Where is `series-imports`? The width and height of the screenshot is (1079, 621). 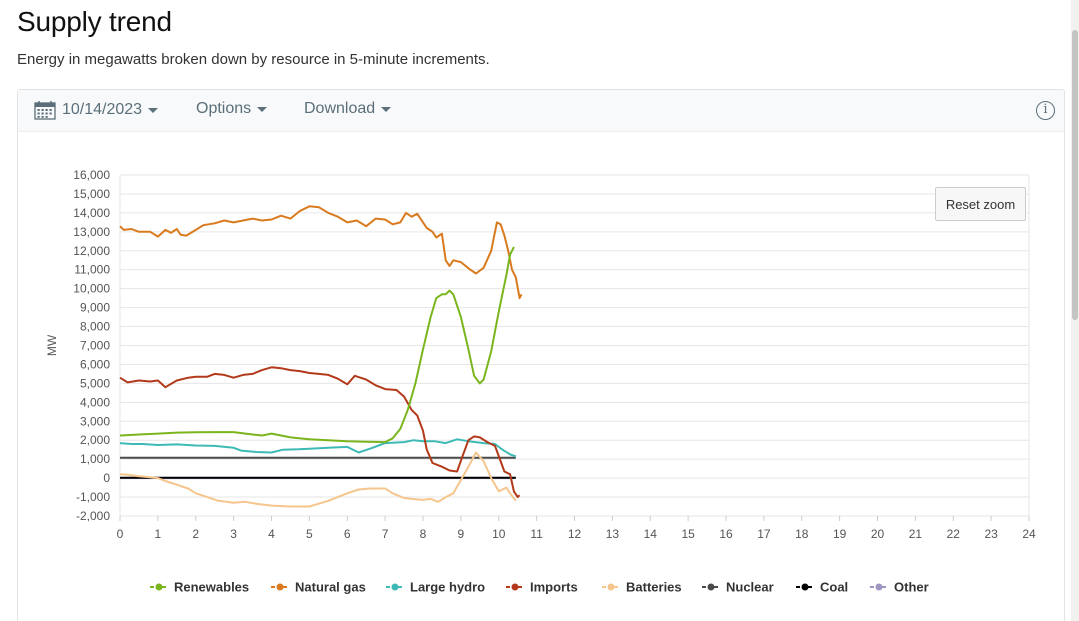 series-imports is located at coordinates (320, 432).